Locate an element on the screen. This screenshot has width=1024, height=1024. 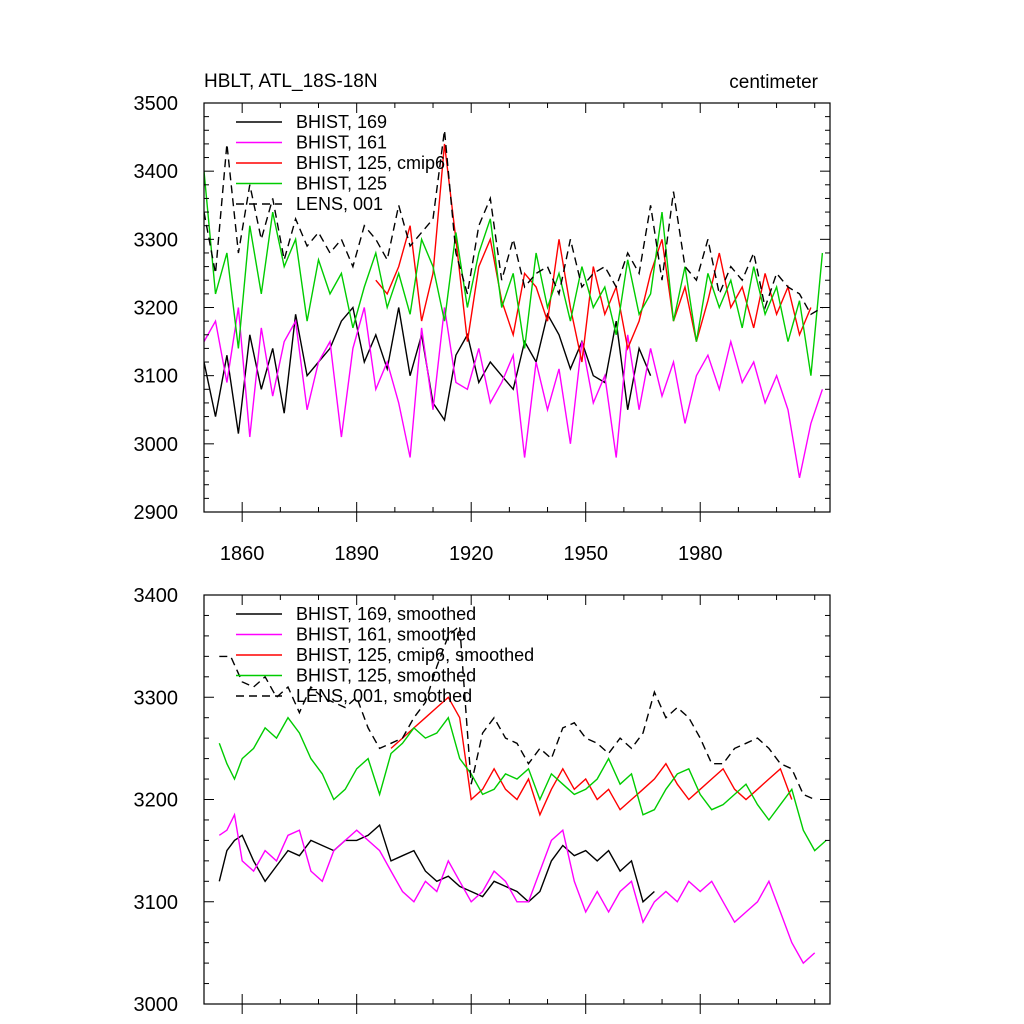
legend-label: BHIST, 125, cmip6, smoothed is located at coordinates (415, 655).